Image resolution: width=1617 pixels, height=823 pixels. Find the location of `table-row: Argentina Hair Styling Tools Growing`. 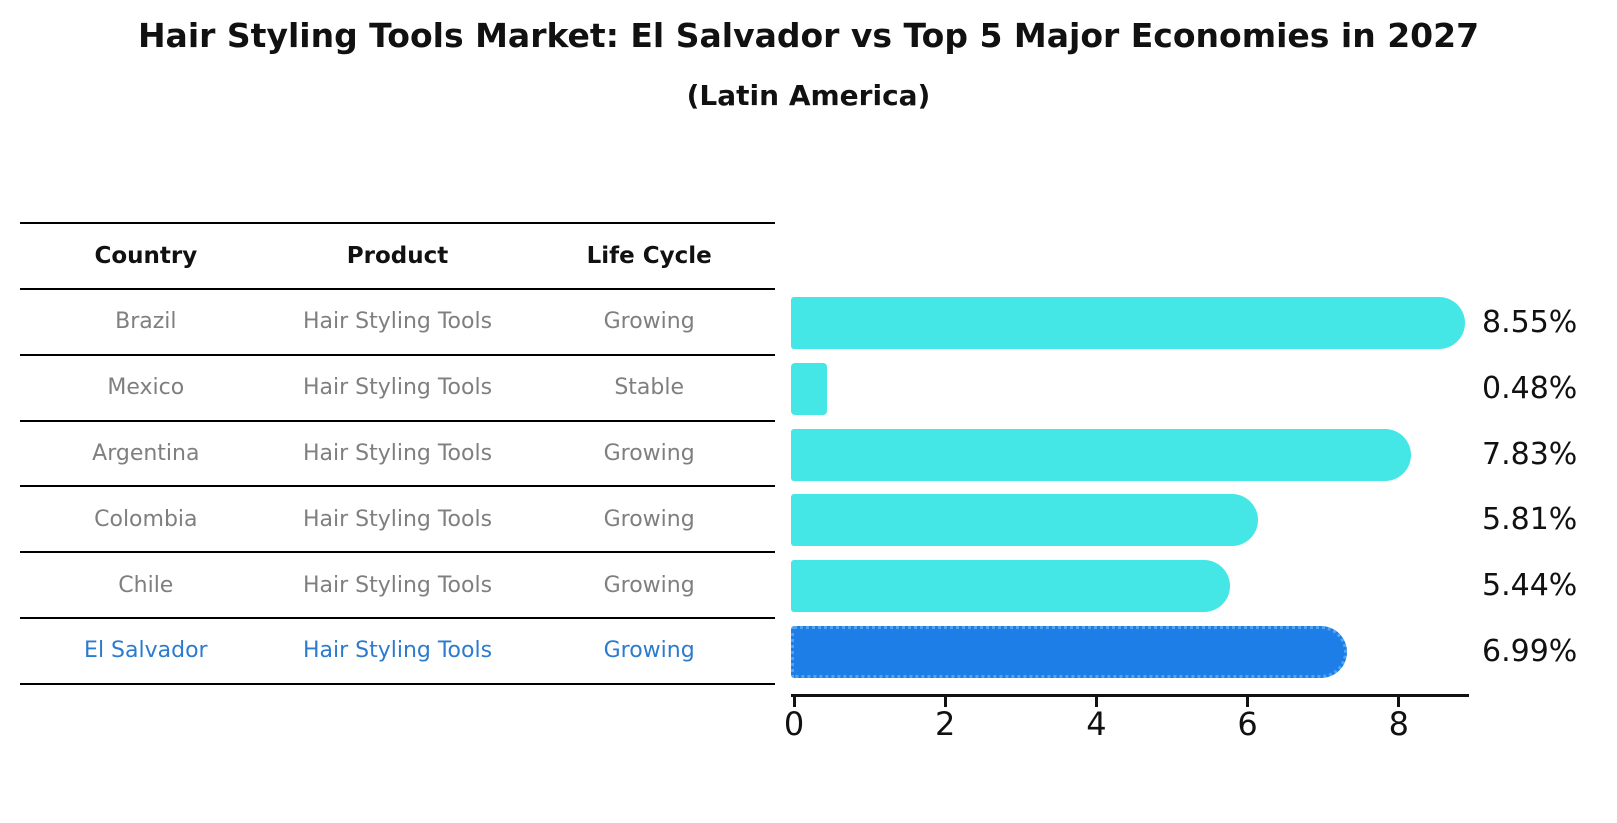

table-row: Argentina Hair Styling Tools Growing is located at coordinates (397, 455).